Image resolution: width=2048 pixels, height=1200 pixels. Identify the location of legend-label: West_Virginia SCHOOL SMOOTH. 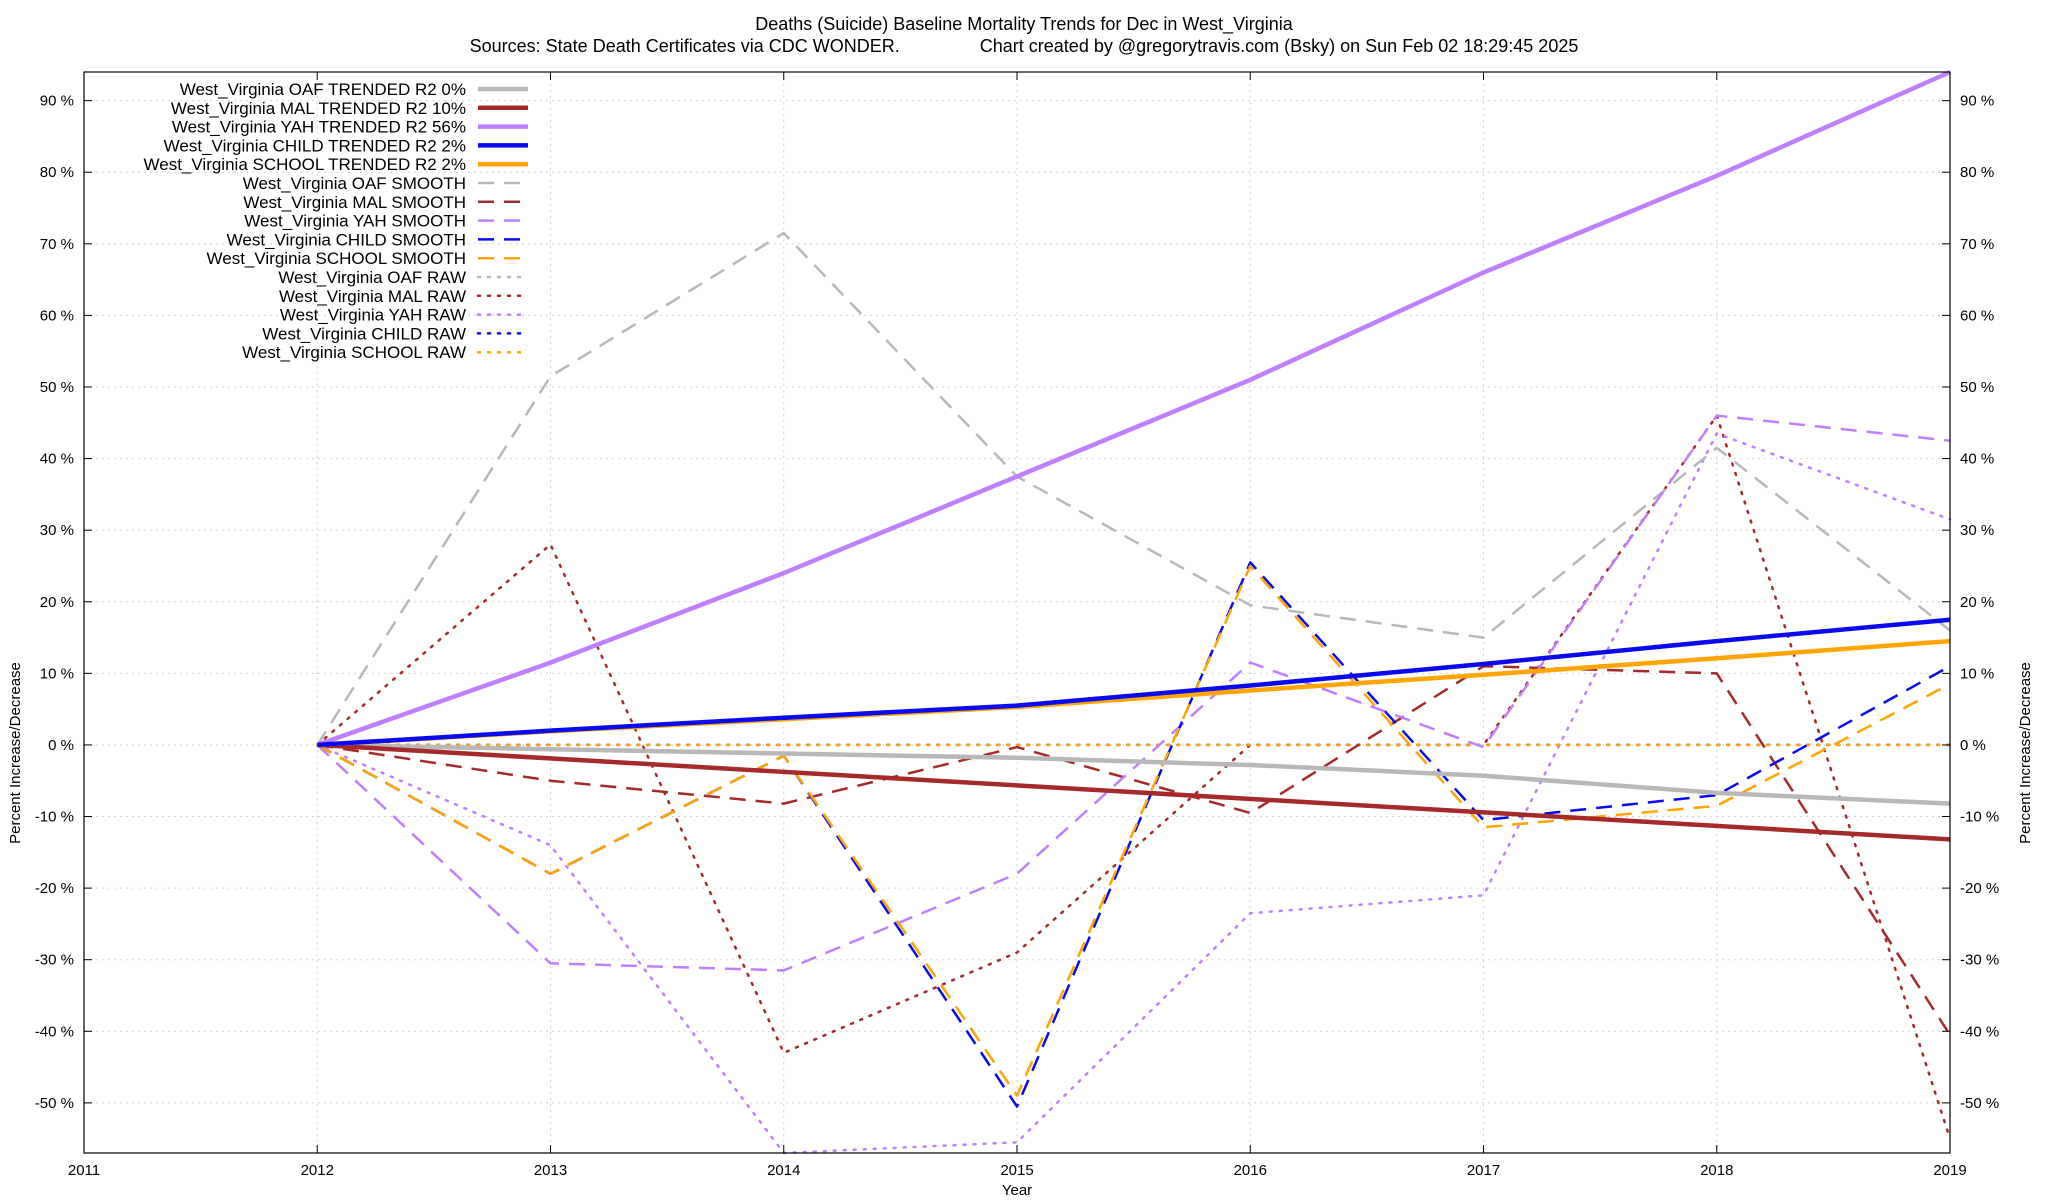
(336, 258).